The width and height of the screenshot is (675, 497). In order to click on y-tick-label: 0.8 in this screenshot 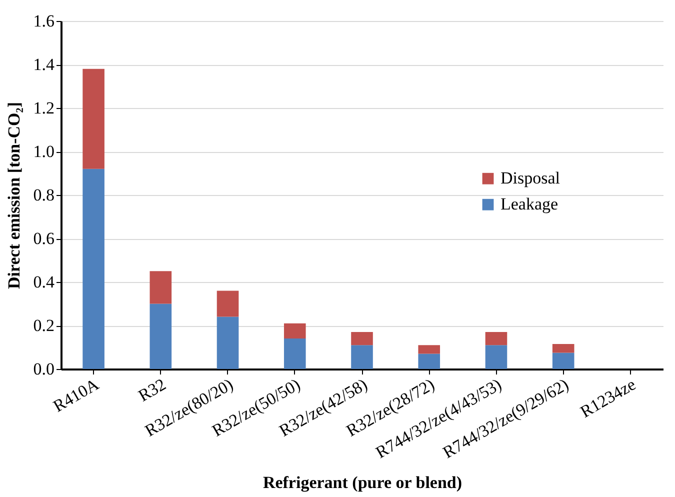, I will do `click(43, 195)`.